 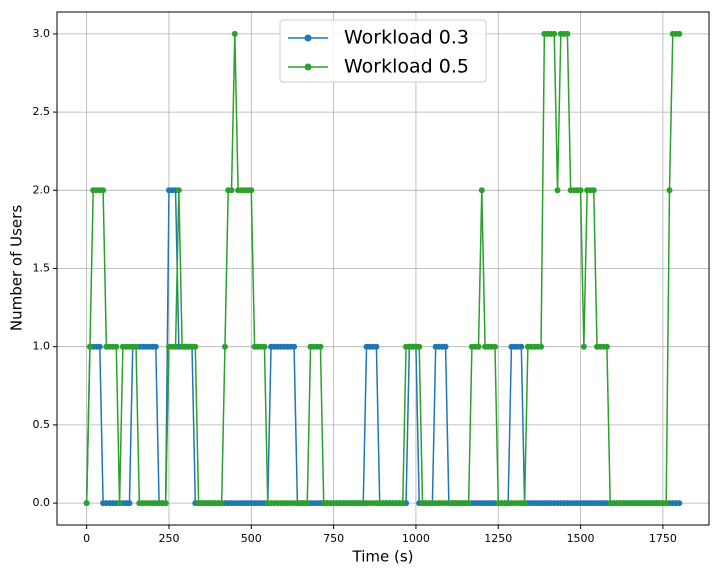 What do you see at coordinates (17, 268) in the screenshot?
I see `y-axis-label: Number of Users` at bounding box center [17, 268].